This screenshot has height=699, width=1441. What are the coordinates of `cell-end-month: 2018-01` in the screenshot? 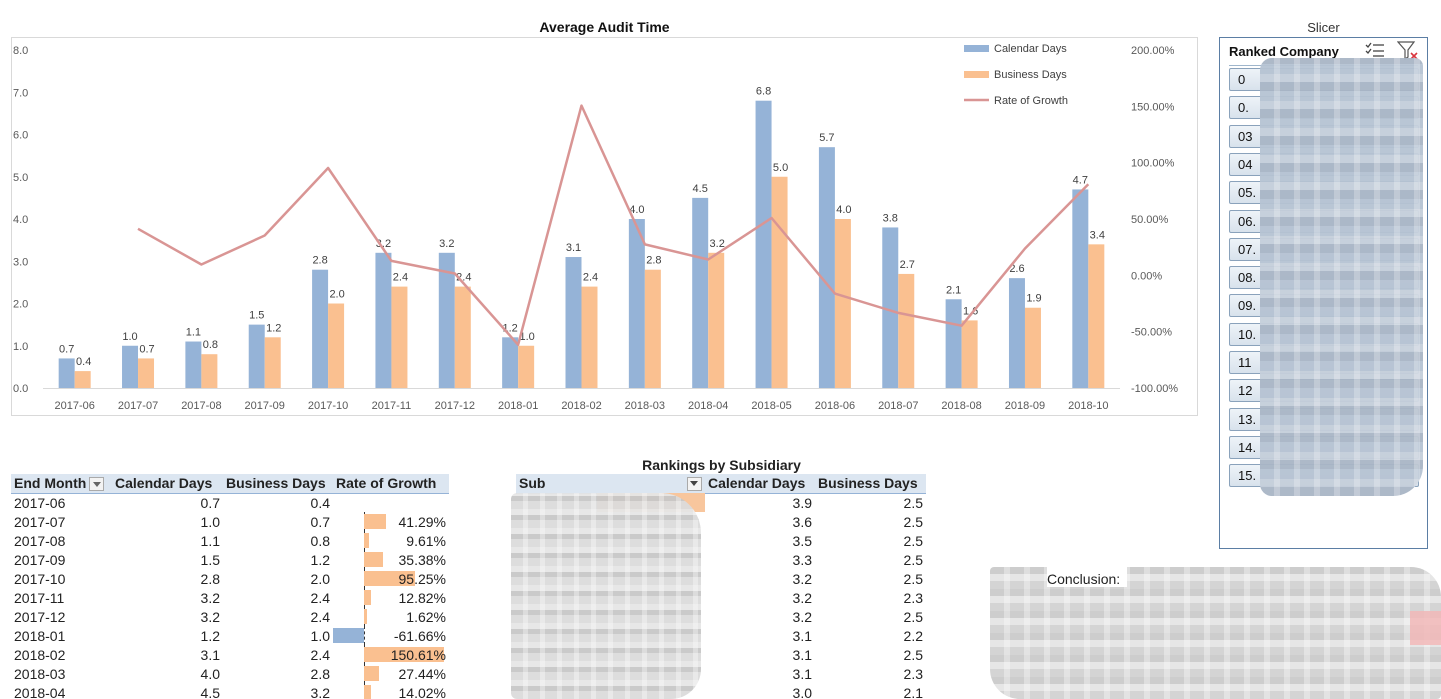 It's located at (40, 635).